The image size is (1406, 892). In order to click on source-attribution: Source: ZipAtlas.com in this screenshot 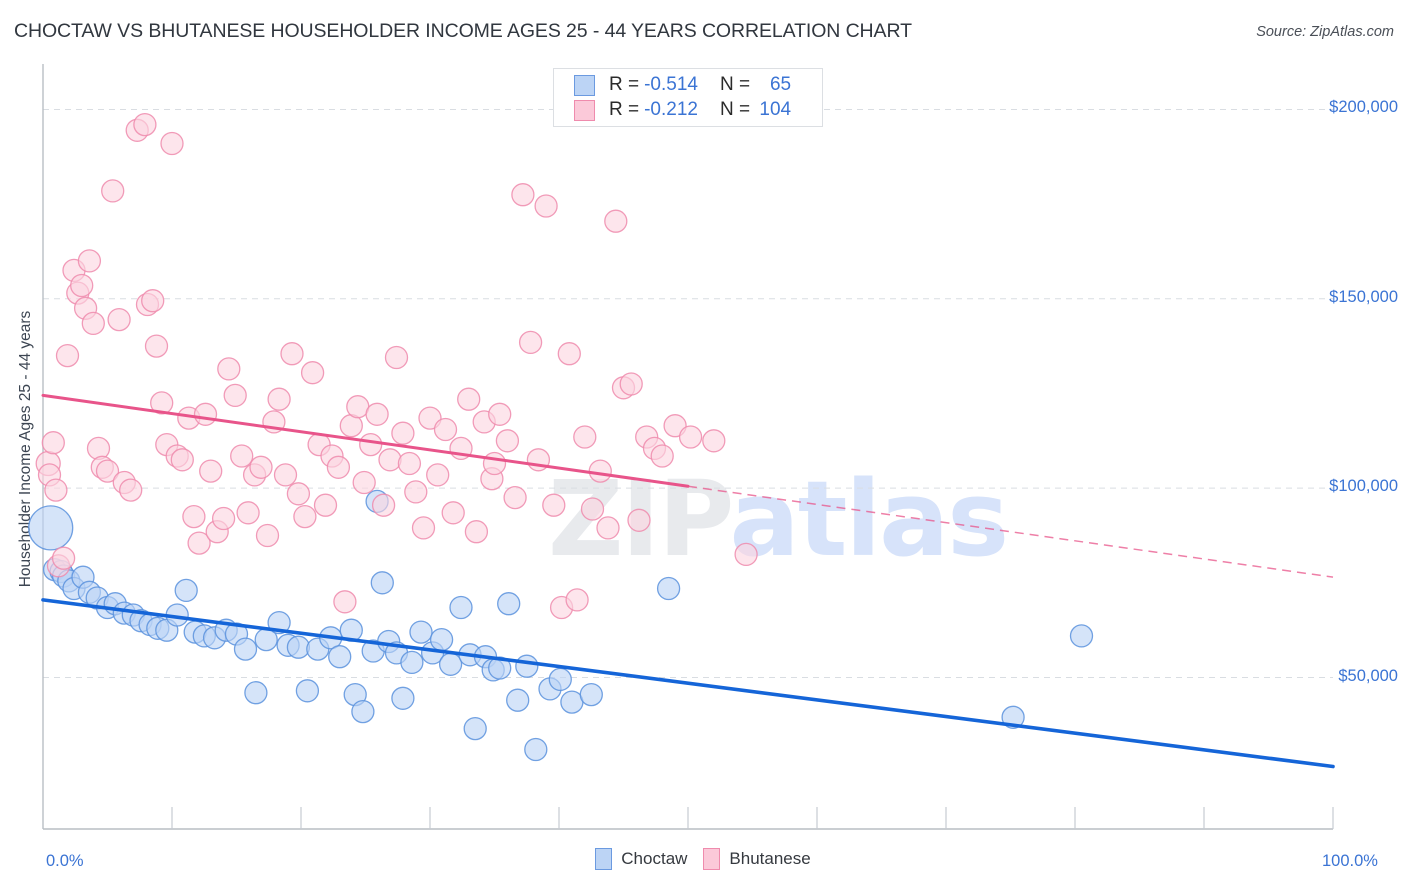, I will do `click(1325, 32)`.